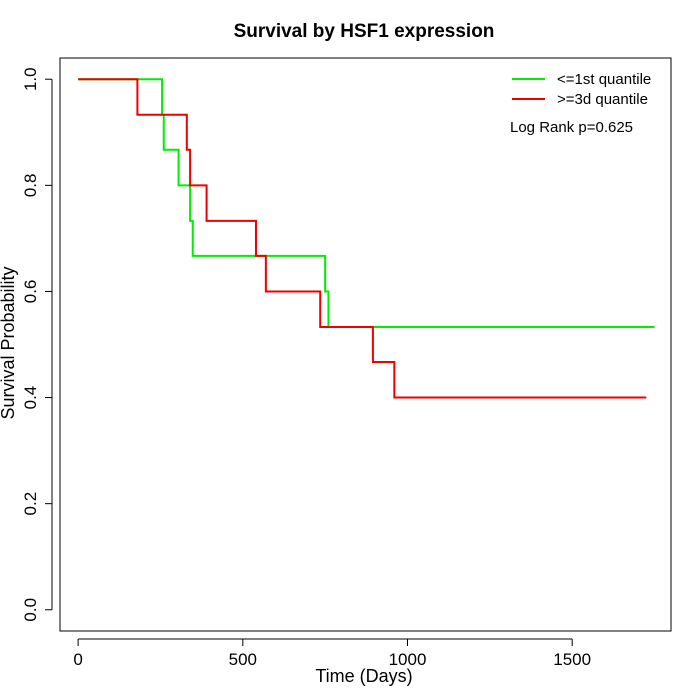 The height and width of the screenshot is (700, 700). I want to click on x-tick-label: 500, so click(243, 659).